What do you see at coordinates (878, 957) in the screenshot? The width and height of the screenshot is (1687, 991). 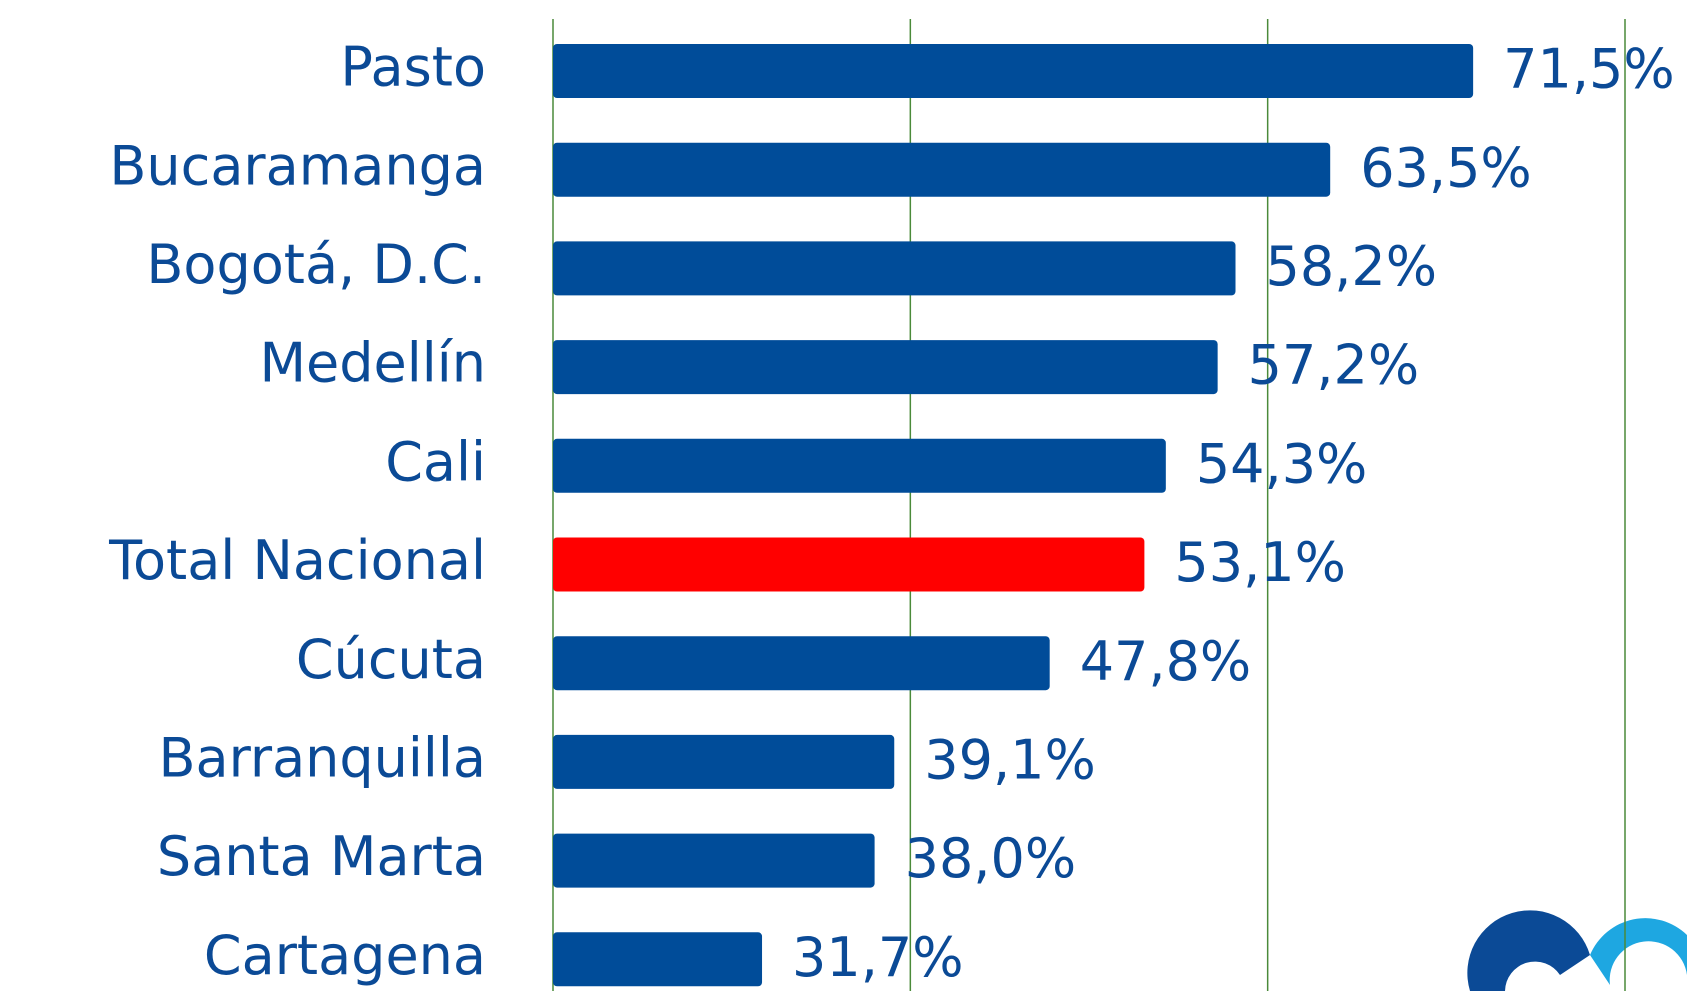 I see `value-label: 31,7%` at bounding box center [878, 957].